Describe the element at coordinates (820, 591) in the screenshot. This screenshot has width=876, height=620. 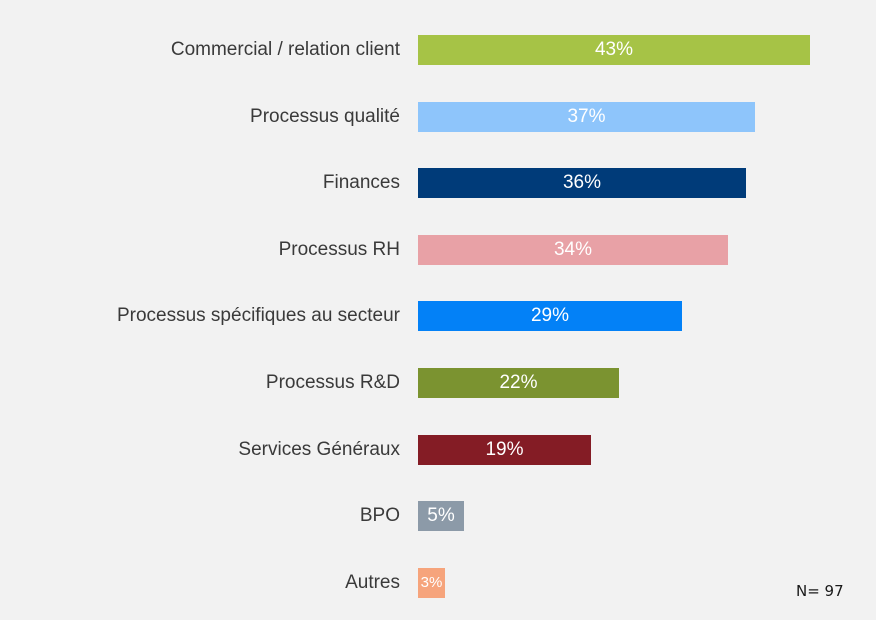
I see `sample-size-note: N= 97` at that location.